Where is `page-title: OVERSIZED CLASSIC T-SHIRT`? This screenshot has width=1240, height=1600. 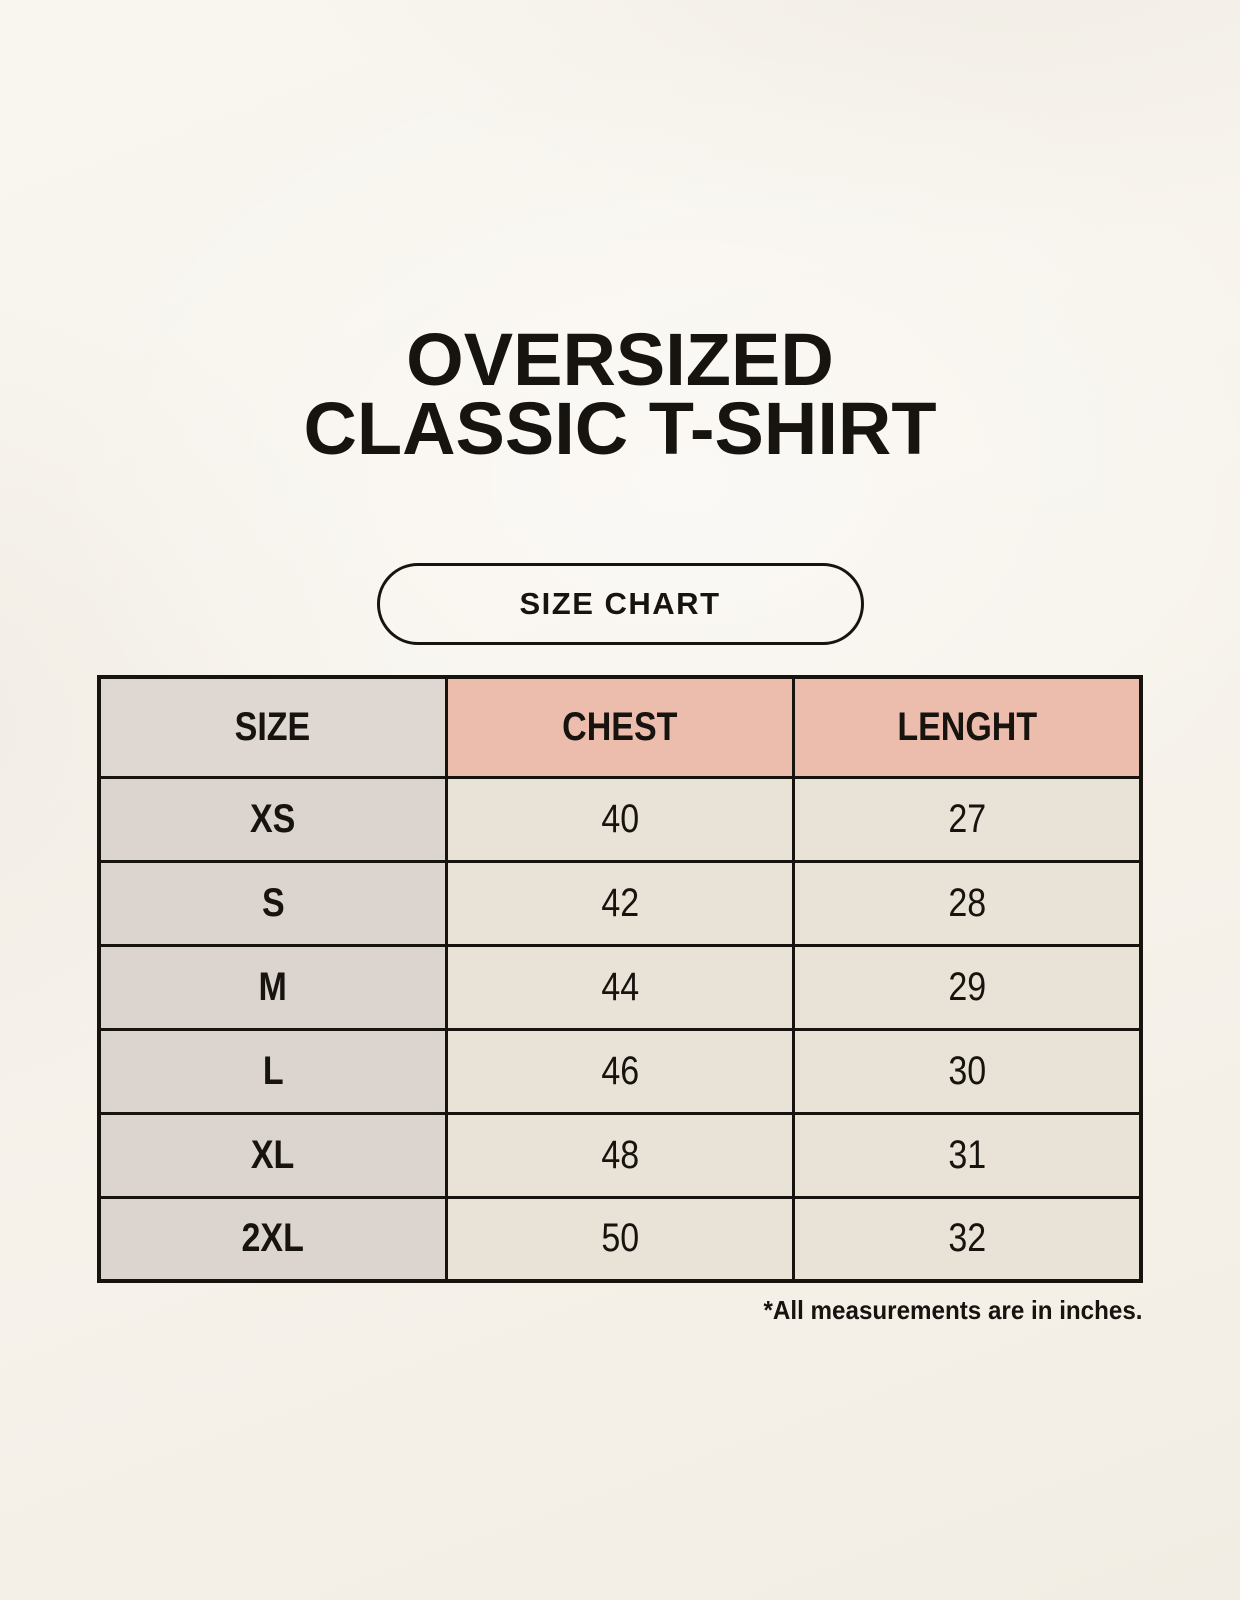
page-title: OVERSIZED CLASSIC T-SHIRT is located at coordinates (619, 394).